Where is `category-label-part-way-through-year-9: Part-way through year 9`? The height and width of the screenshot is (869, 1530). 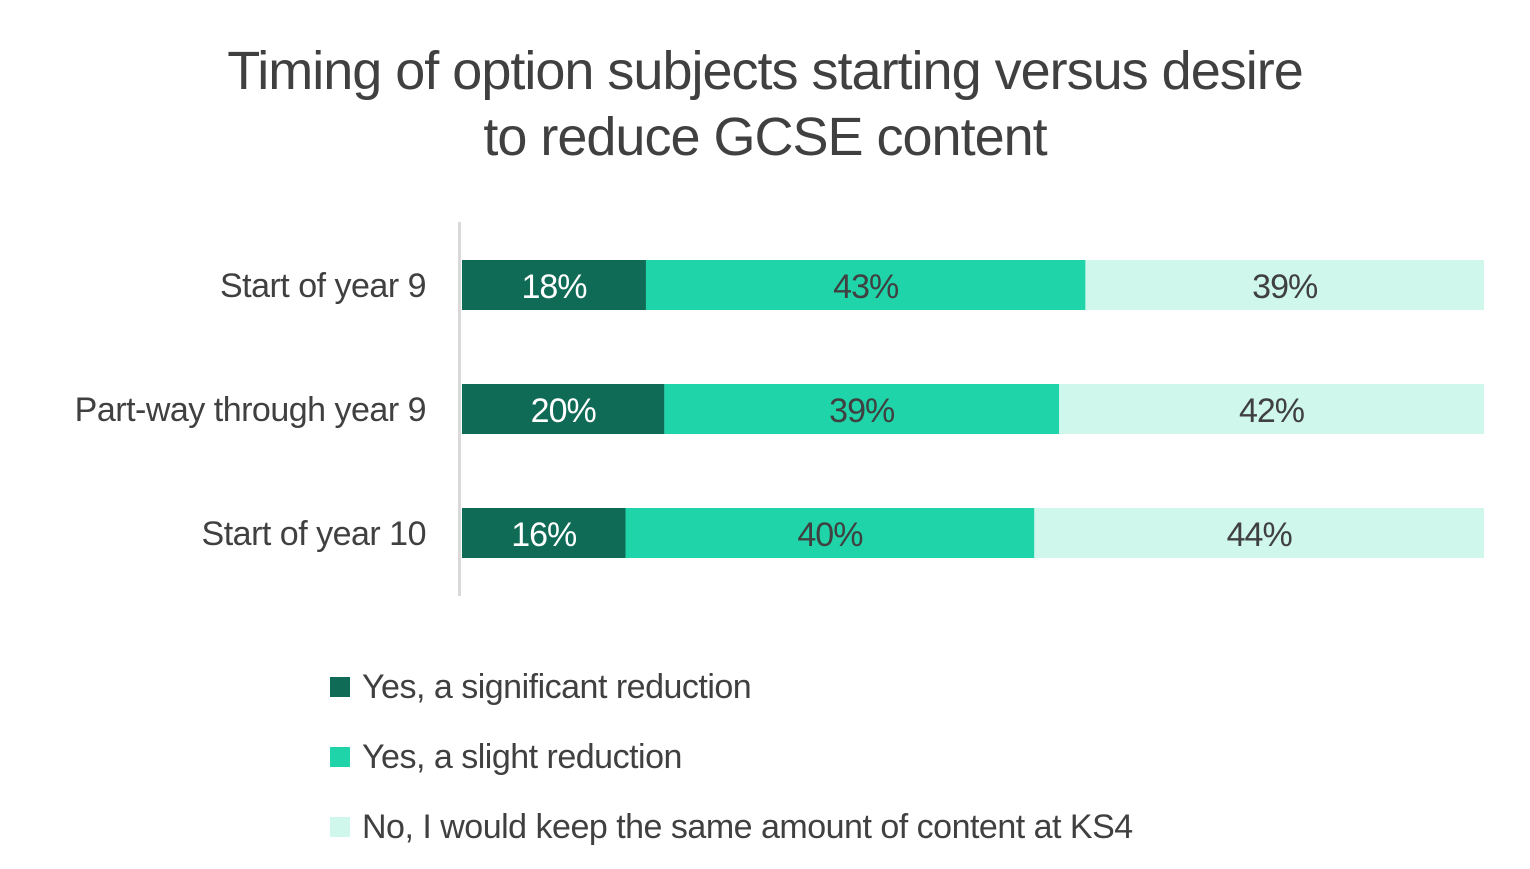
category-label-part-way-through-year-9: Part-way through year 9 is located at coordinates (250, 410).